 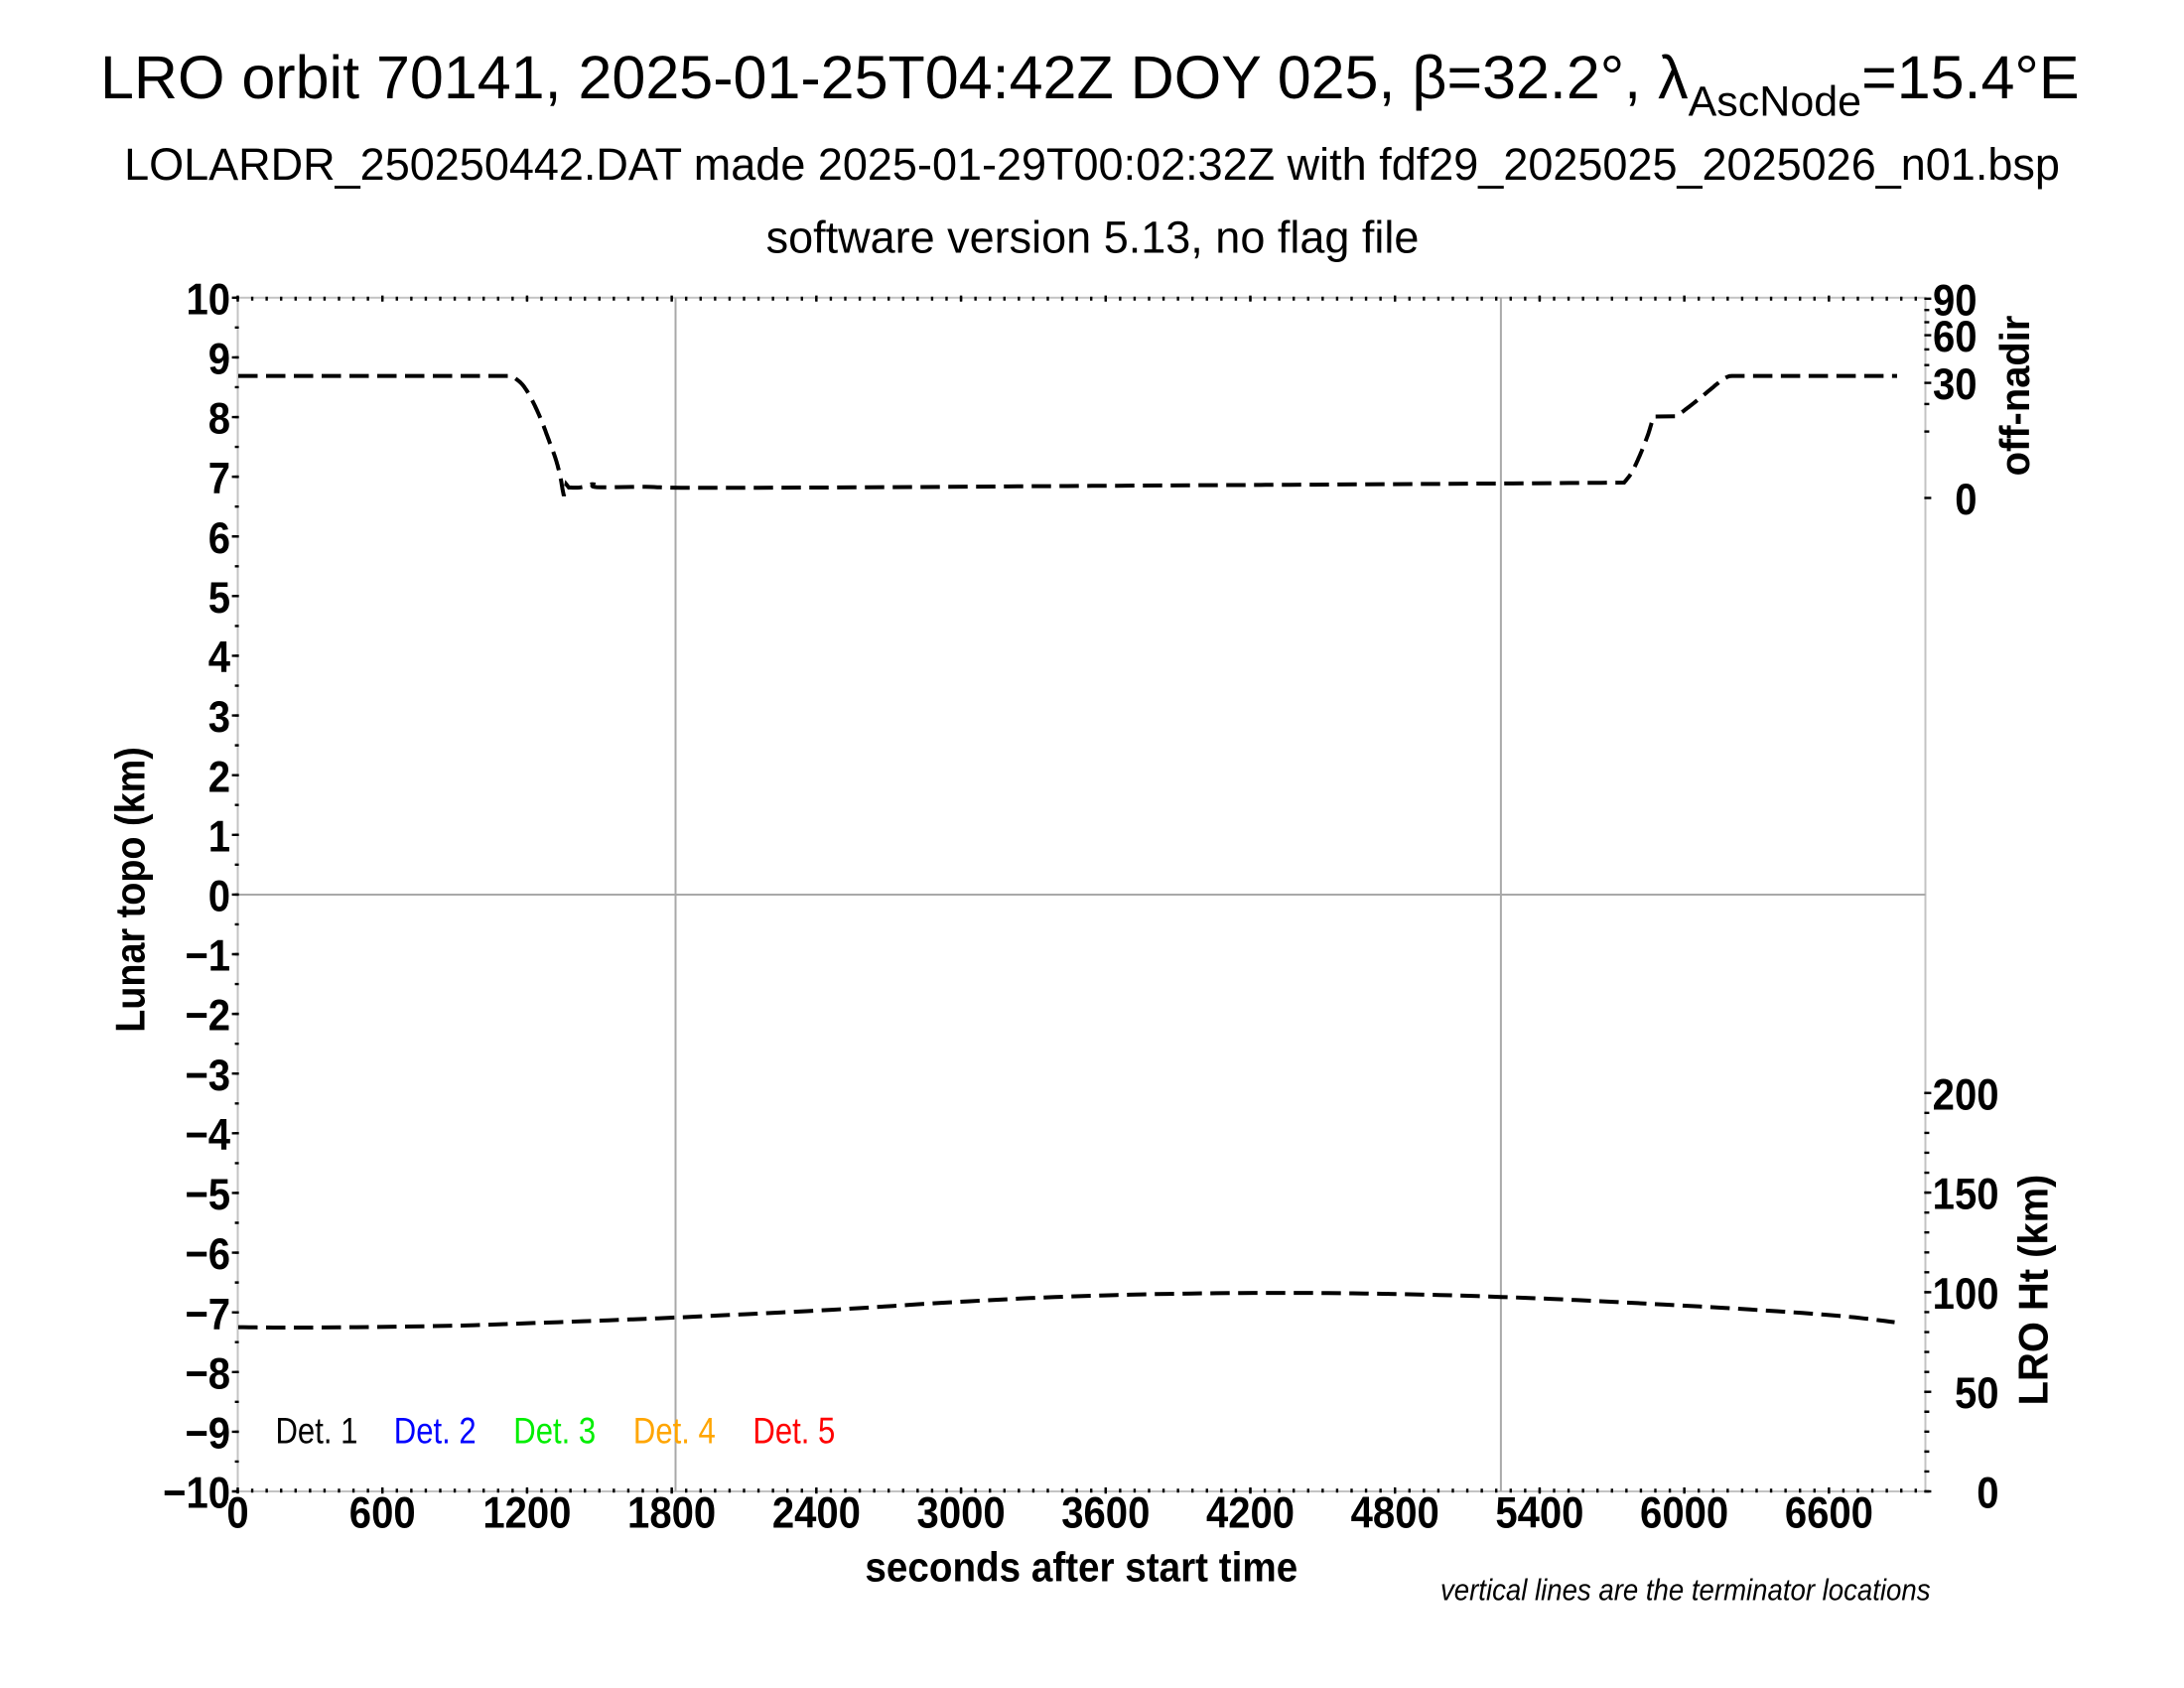 I want to click on svg-text: 3, so click(x=219, y=716).